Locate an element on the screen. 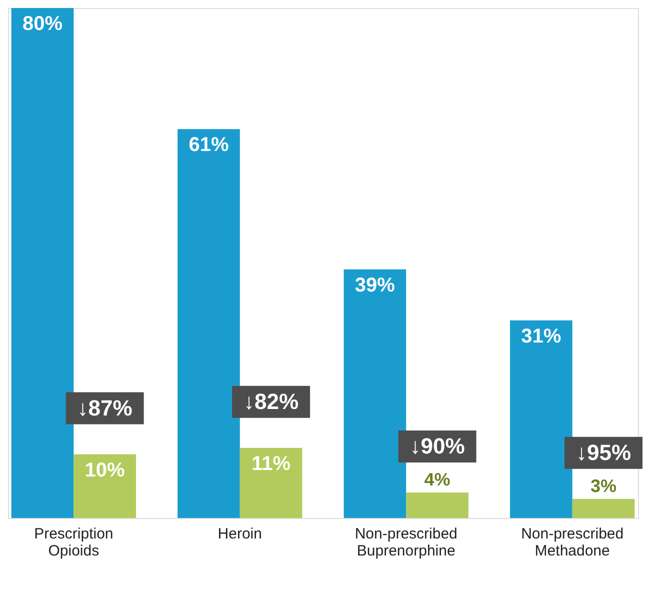  data-label: 61% is located at coordinates (208, 145).